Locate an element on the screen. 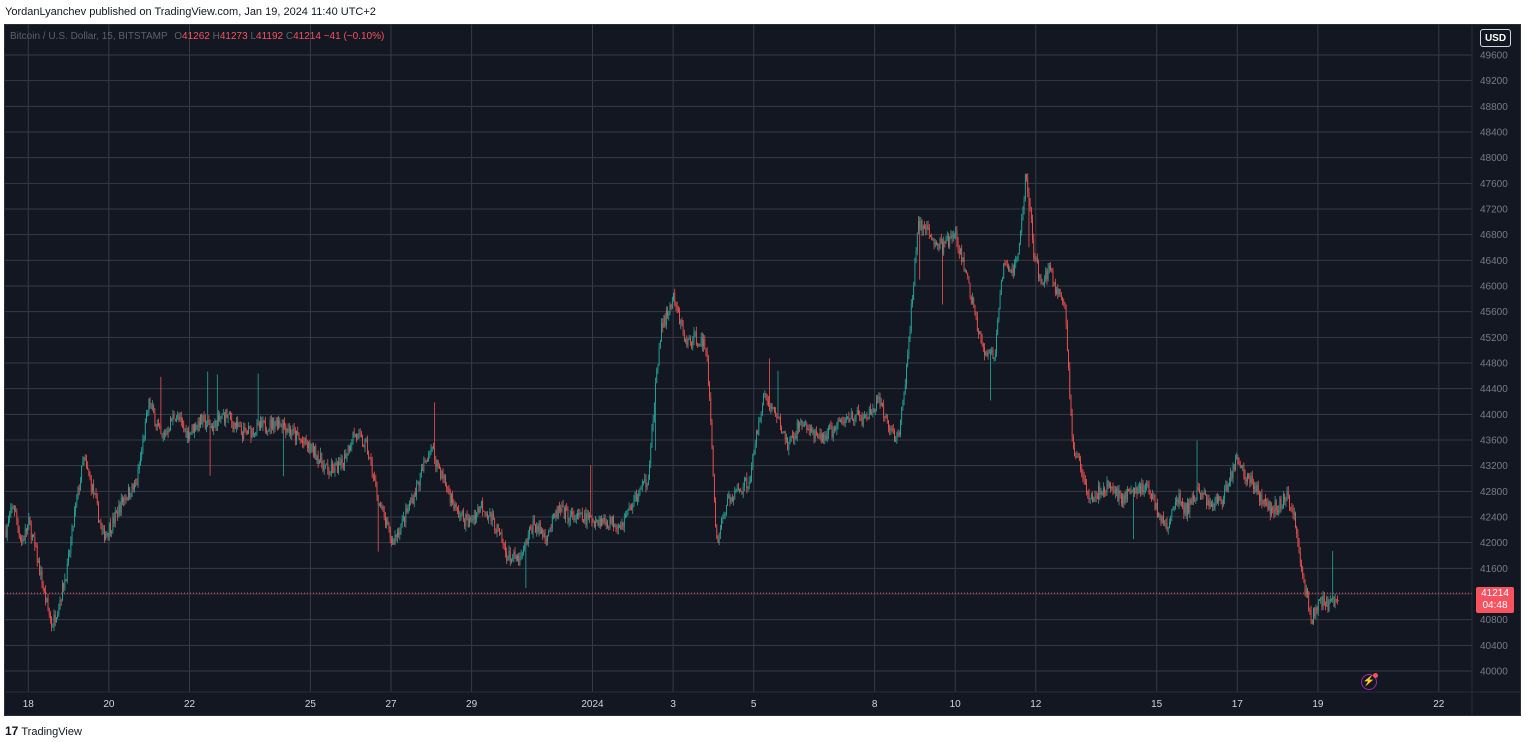 This screenshot has height=742, width=1528. flash-icon: ⚡ is located at coordinates (1369, 681).